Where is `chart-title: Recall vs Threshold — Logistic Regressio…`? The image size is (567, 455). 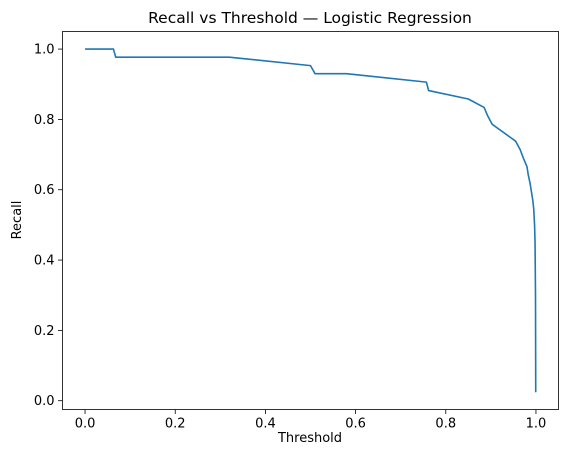 chart-title: Recall vs Threshold — Logistic Regressio… is located at coordinates (310, 18).